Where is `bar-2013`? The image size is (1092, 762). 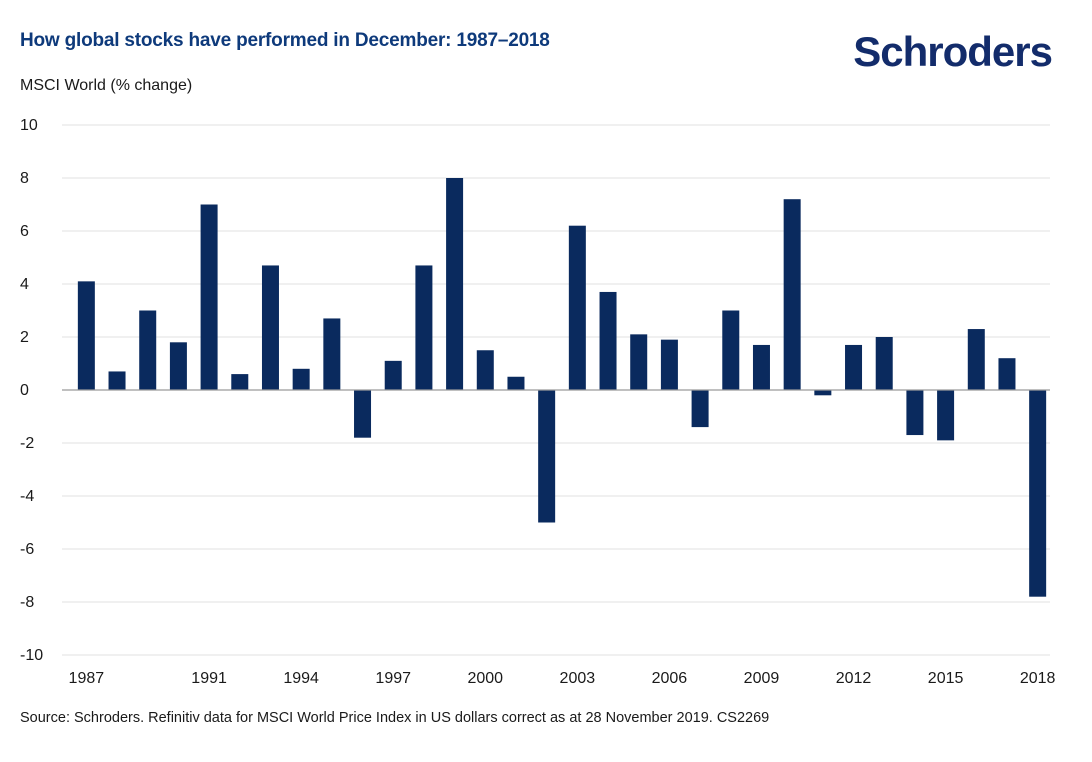 bar-2013 is located at coordinates (884, 363).